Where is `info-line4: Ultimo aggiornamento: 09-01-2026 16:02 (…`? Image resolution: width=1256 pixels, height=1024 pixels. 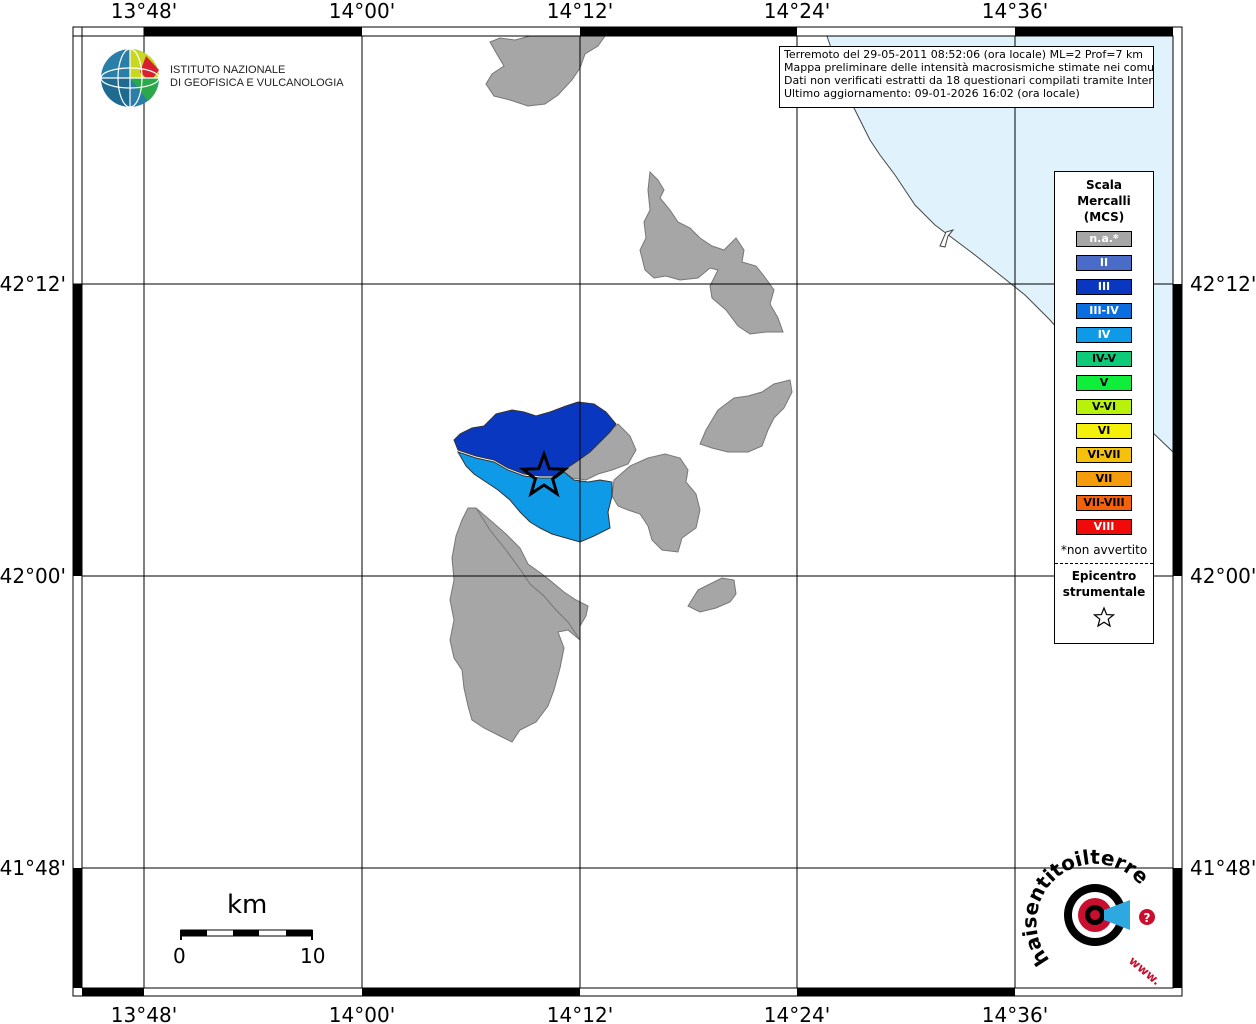 info-line4: Ultimo aggiornamento: 09-01-2026 16:02 (… is located at coordinates (932, 93).